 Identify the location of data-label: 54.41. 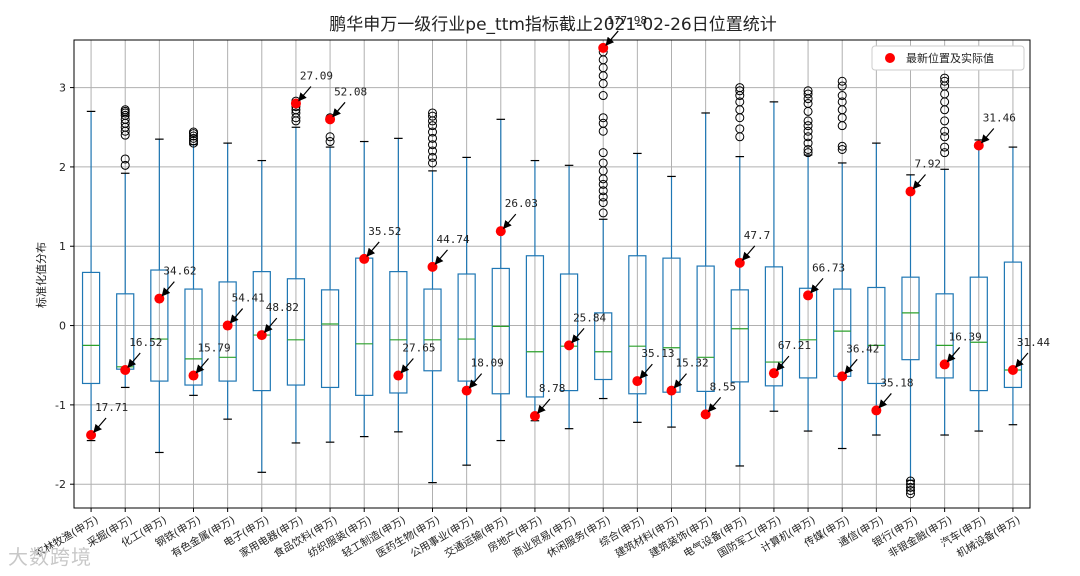
(248, 298).